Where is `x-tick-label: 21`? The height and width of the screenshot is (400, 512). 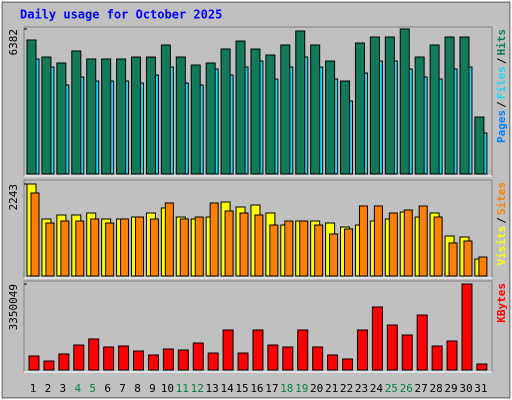
x-tick-label: 21 is located at coordinates (331, 388).